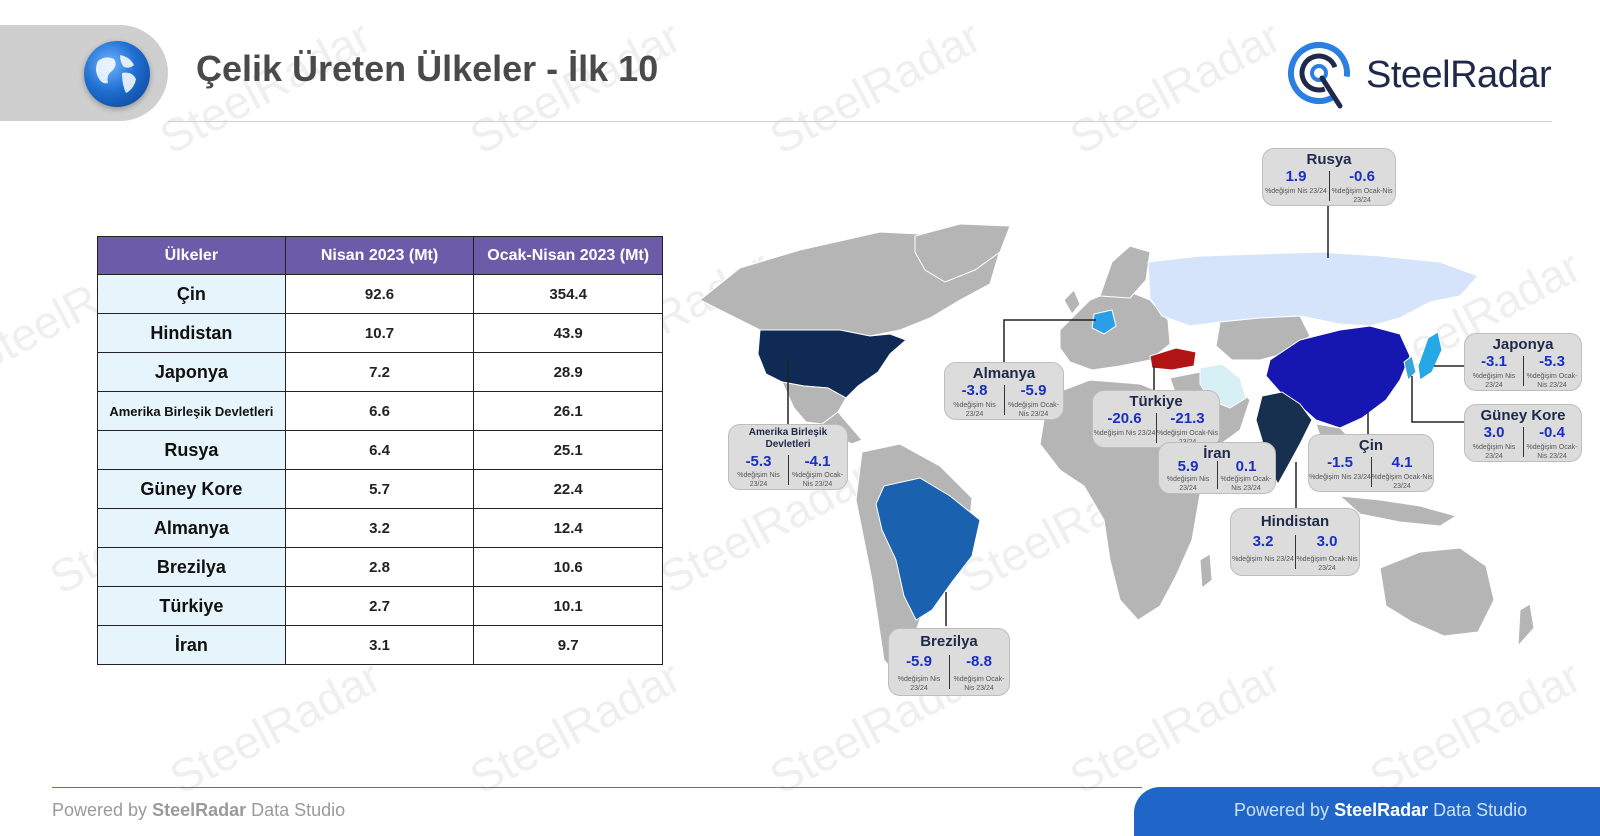 The image size is (1600, 836). What do you see at coordinates (568, 567) in the screenshot?
I see `ytd-cell: 10.6` at bounding box center [568, 567].